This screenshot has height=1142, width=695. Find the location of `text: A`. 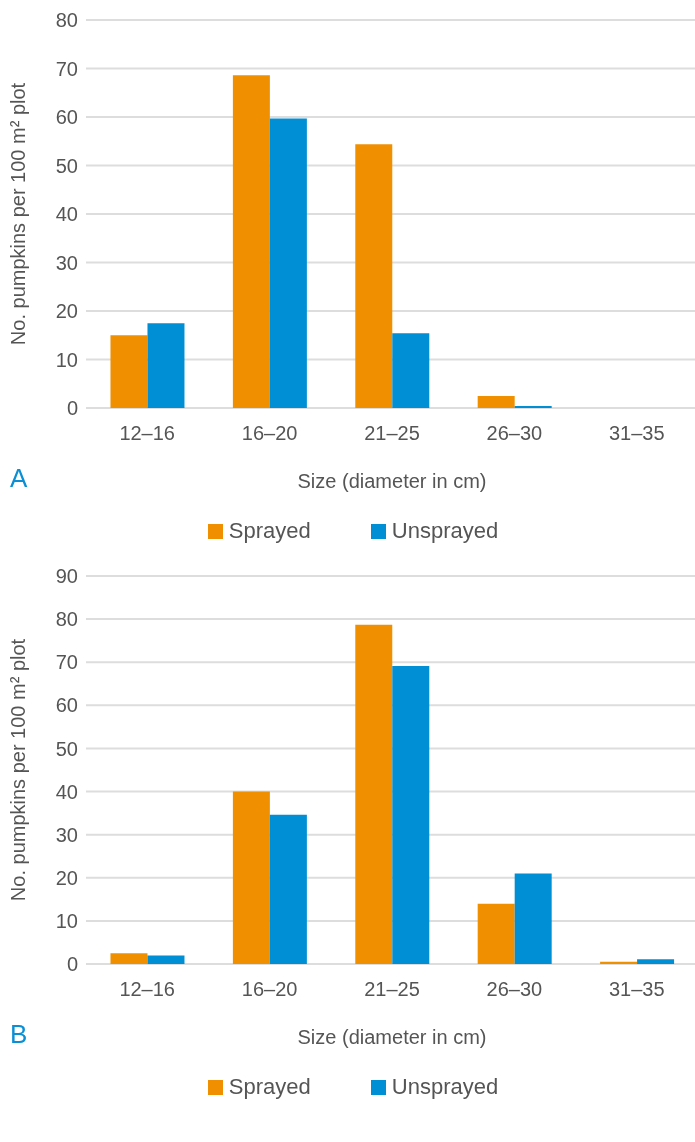

text: A is located at coordinates (19, 478).